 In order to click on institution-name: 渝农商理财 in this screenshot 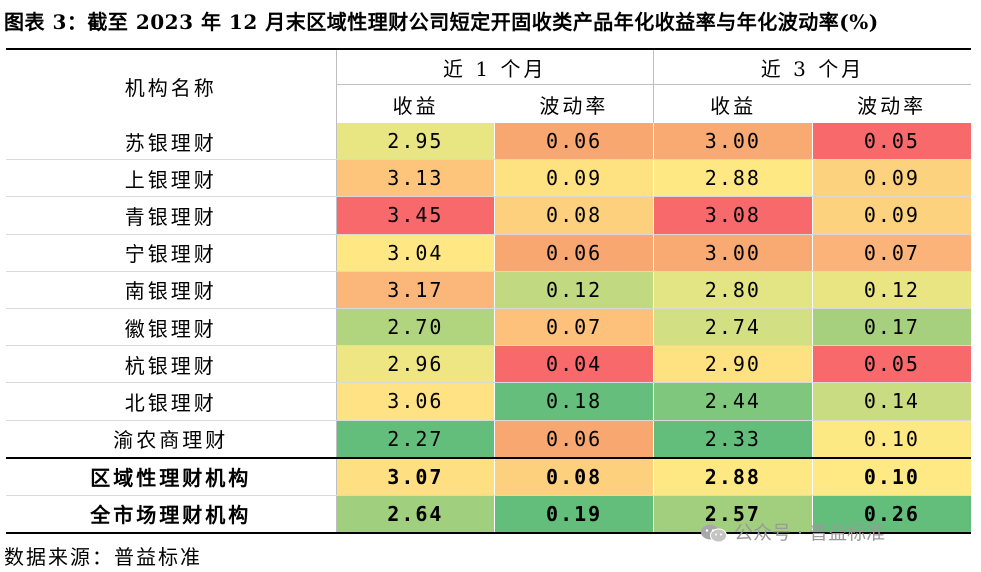, I will do `click(171, 439)`.